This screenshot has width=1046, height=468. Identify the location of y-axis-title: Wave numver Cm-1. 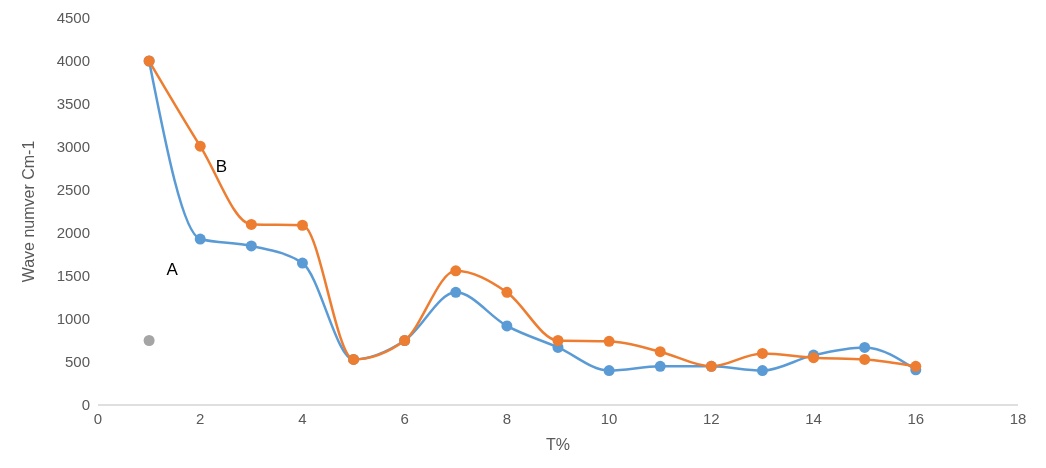
(28, 211).